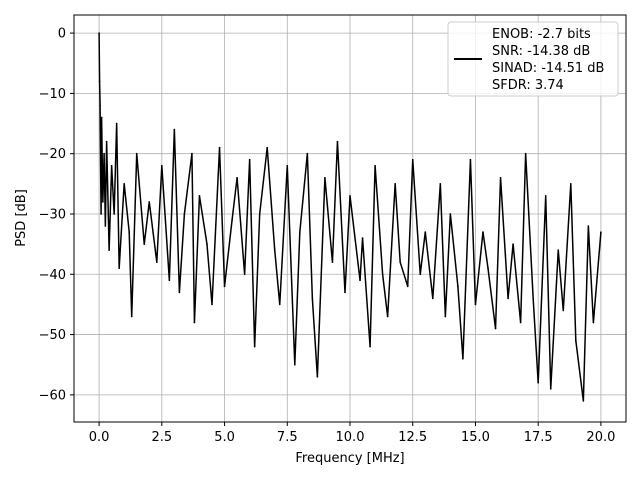  Describe the element at coordinates (349, 458) in the screenshot. I see `x-axis-label: Frequency [MHz]` at that location.